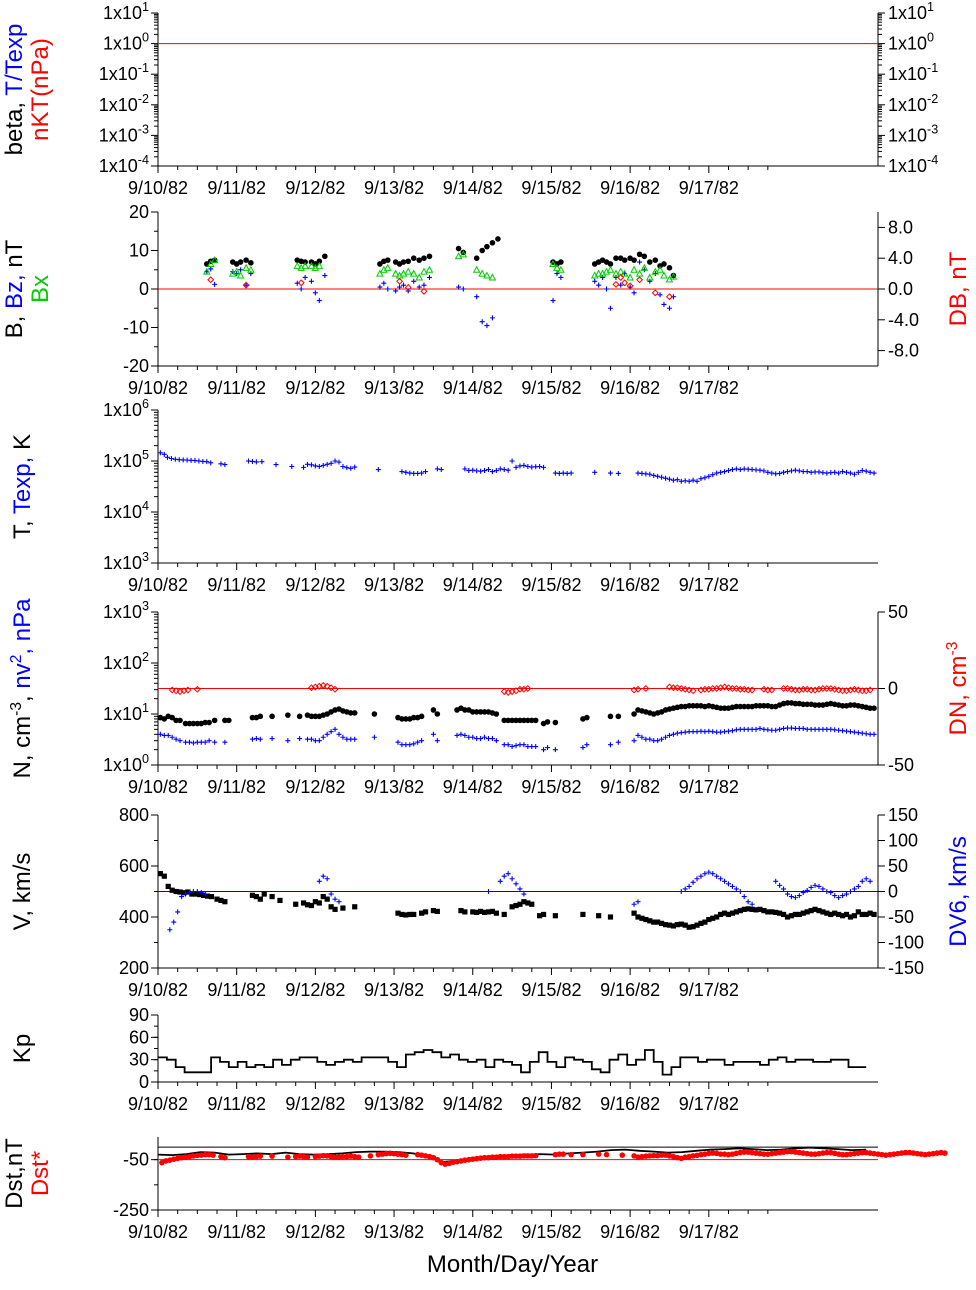  Describe the element at coordinates (893, 689) in the screenshot. I see `right-y-tick-label: 0` at that location.